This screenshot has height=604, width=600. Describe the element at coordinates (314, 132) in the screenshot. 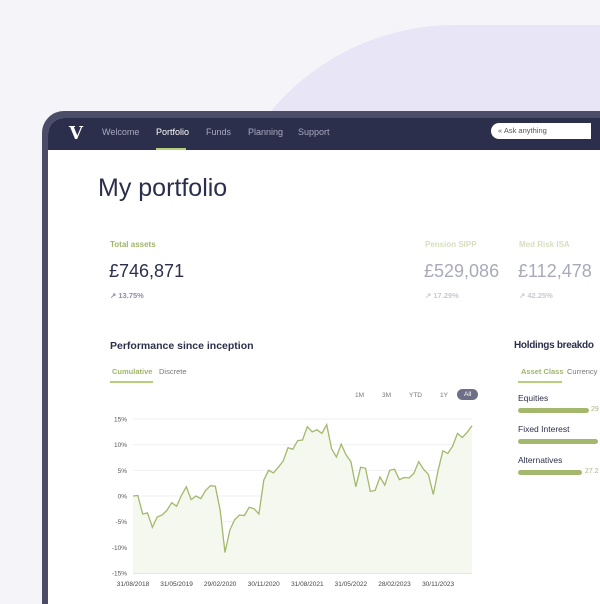

I see `nav-support: Support` at that location.